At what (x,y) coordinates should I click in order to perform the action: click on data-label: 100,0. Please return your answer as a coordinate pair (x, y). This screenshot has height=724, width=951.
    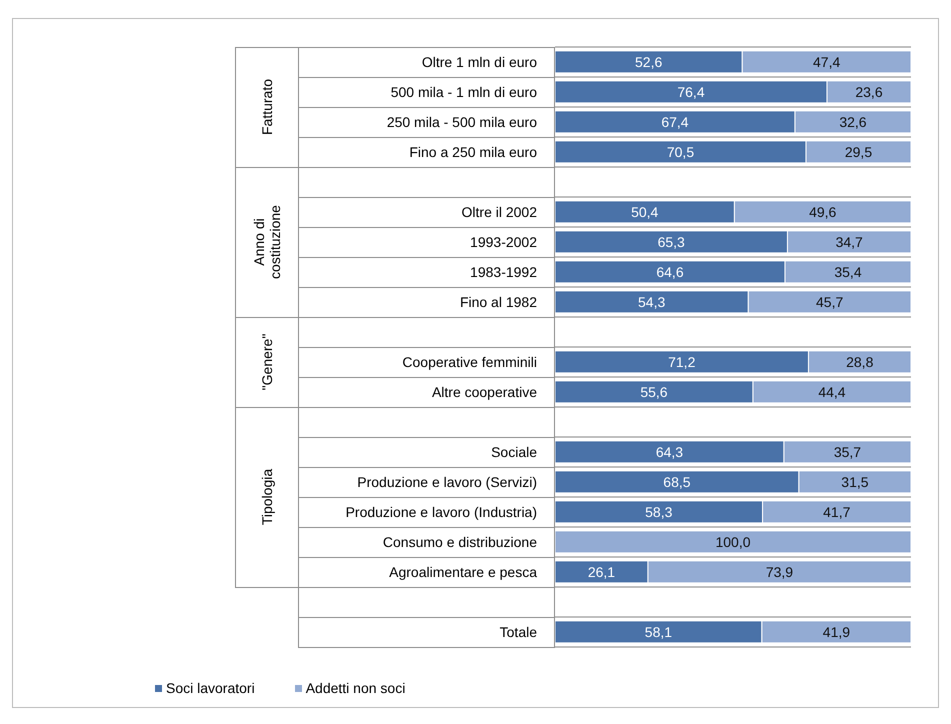
    Looking at the image, I should click on (733, 542).